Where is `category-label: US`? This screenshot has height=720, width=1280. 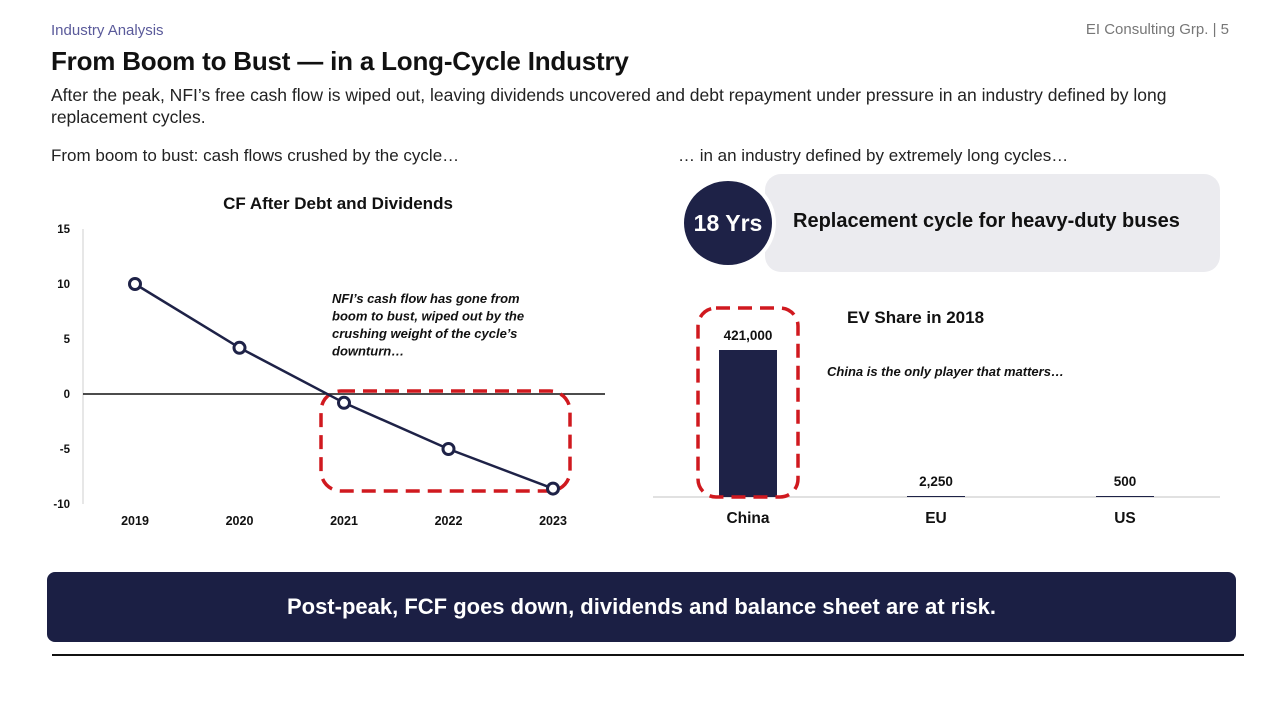 category-label: US is located at coordinates (1125, 518).